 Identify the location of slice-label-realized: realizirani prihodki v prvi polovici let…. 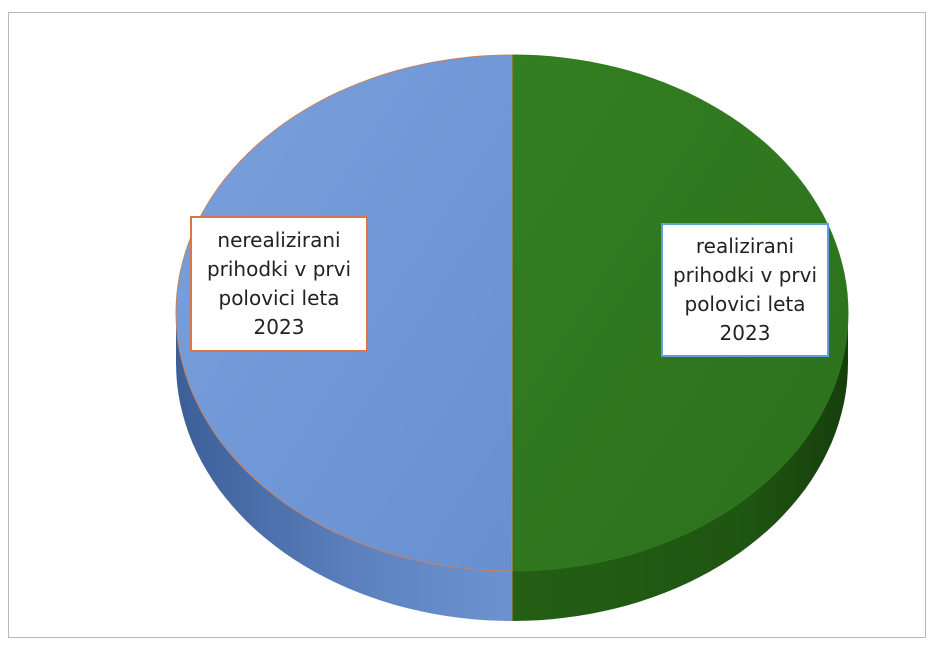
(745, 290).